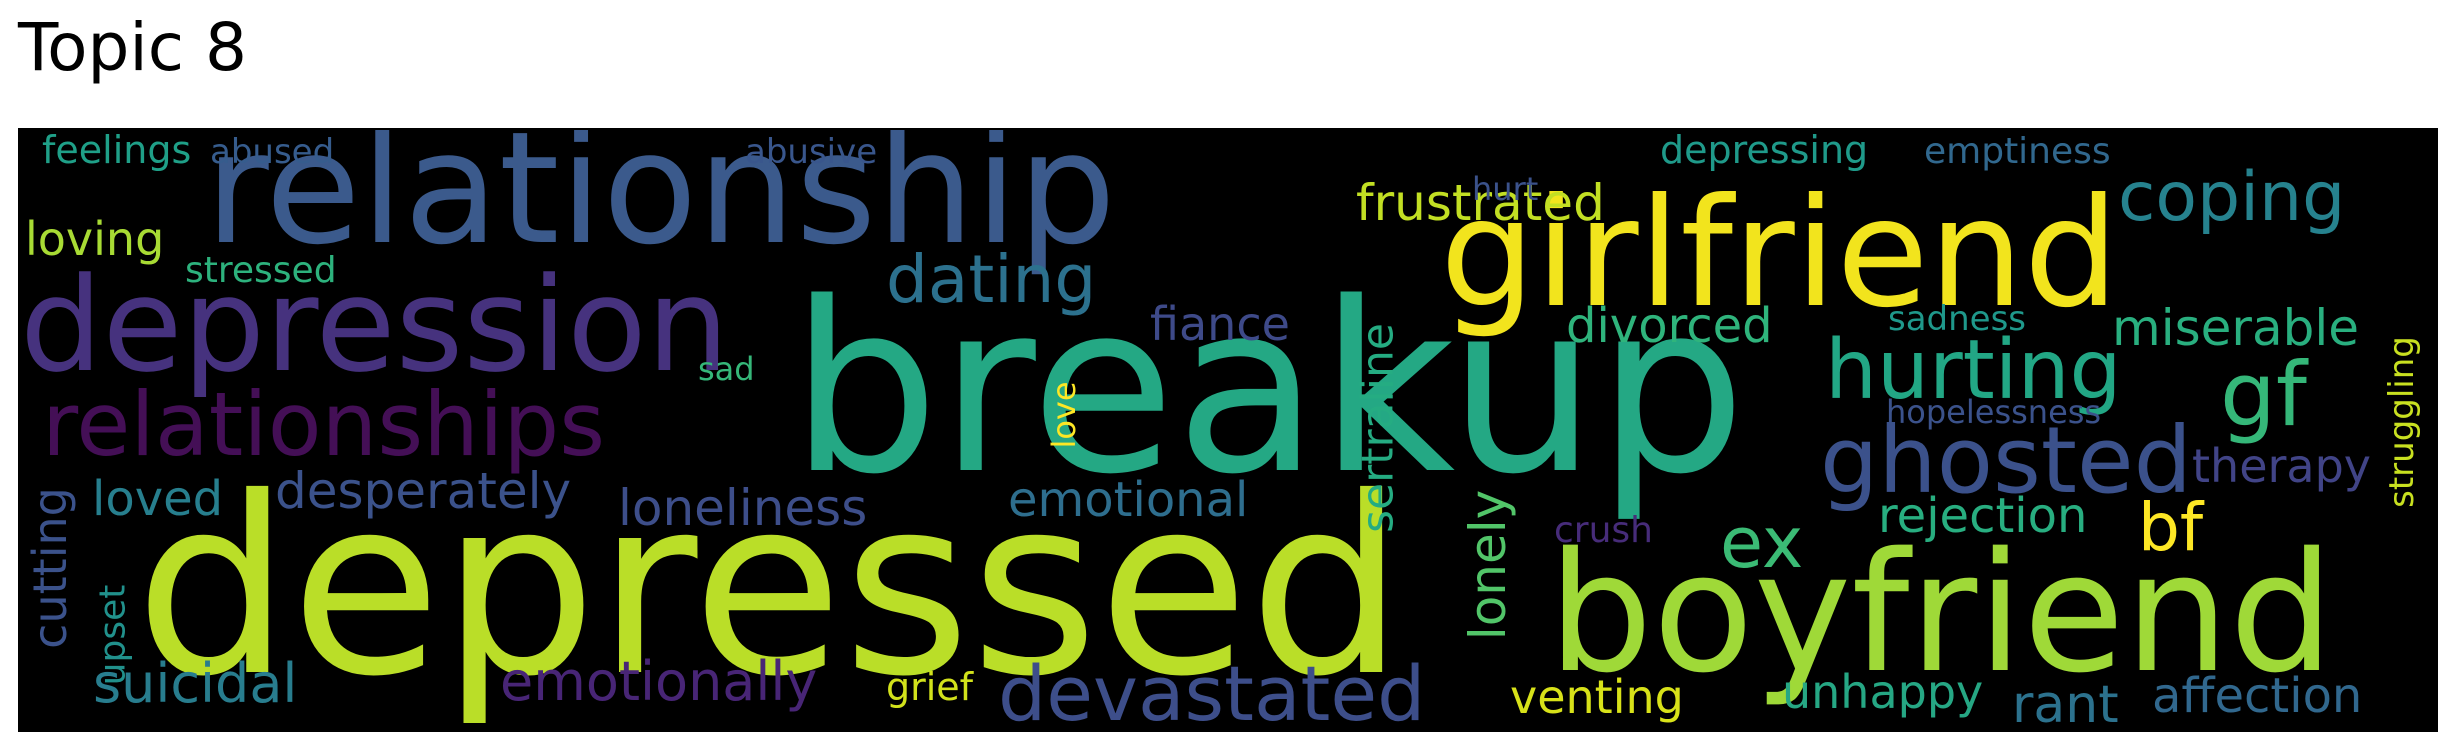  I want to click on cloud-word-frustrated: frustrated, so click(1480, 203).